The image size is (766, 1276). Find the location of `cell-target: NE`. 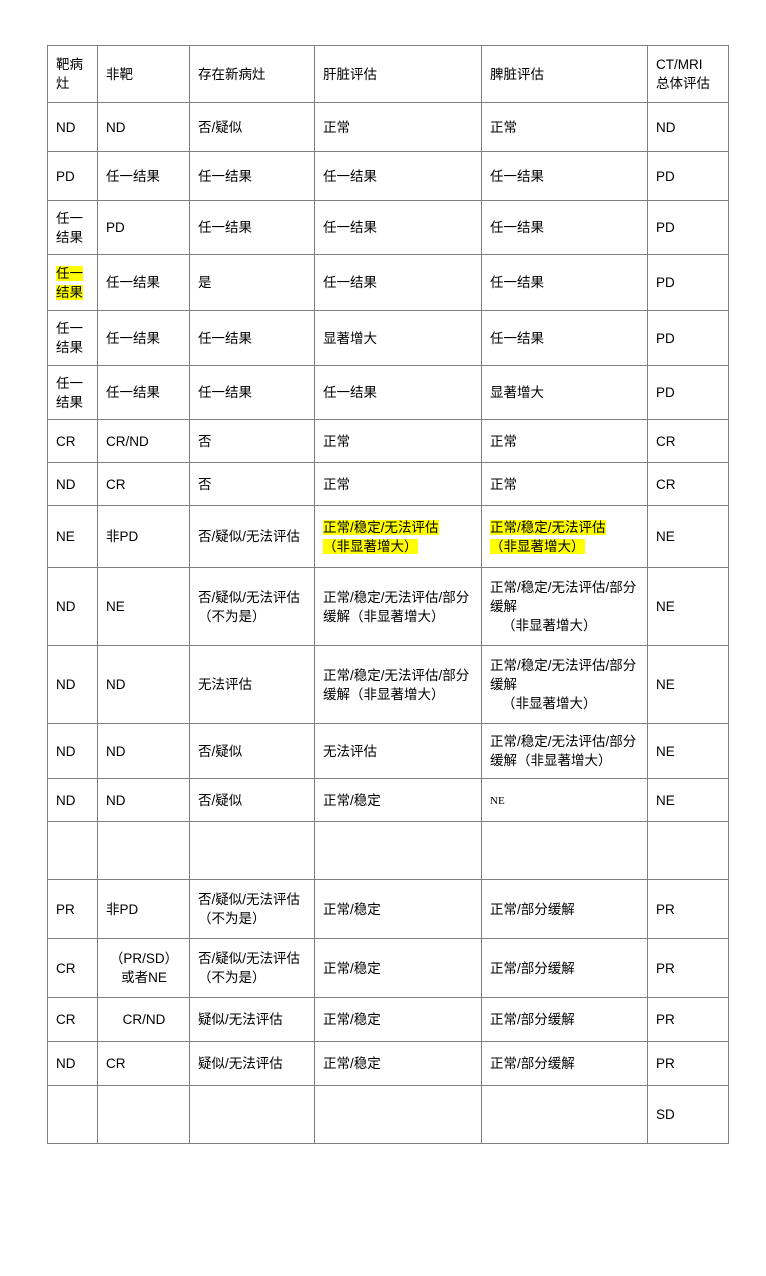

cell-target: NE is located at coordinates (72, 536).